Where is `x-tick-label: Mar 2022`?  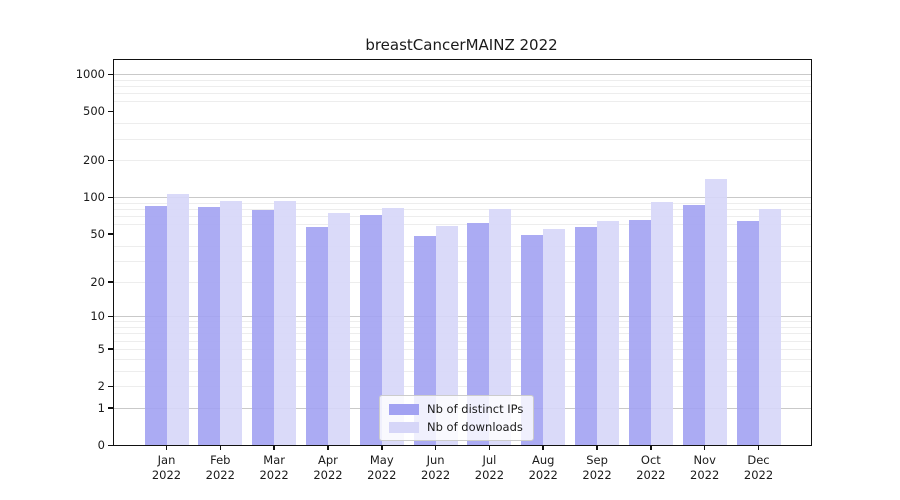
x-tick-label: Mar 2022 is located at coordinates (274, 467).